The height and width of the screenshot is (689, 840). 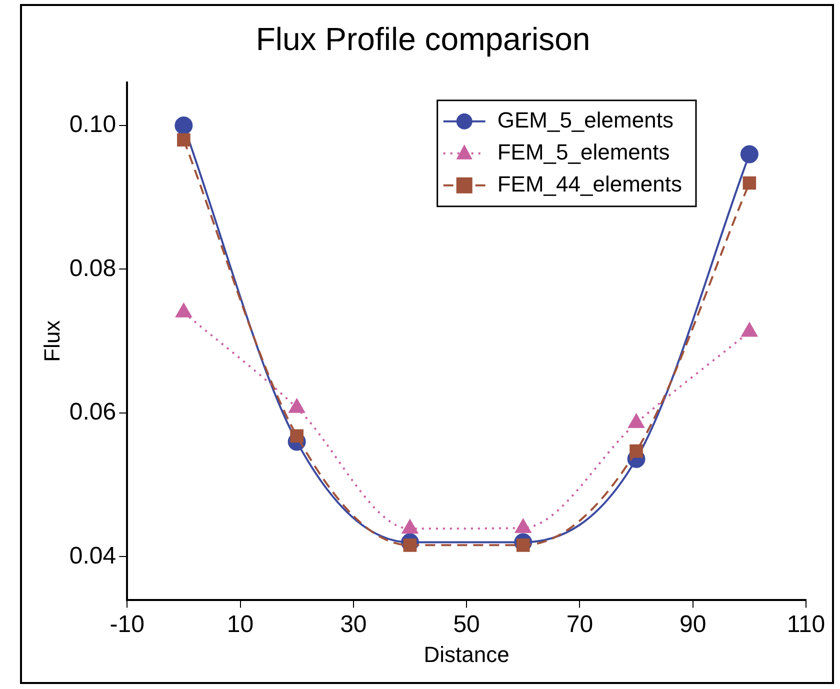 What do you see at coordinates (466, 624) in the screenshot?
I see `x-tick-label: 50` at bounding box center [466, 624].